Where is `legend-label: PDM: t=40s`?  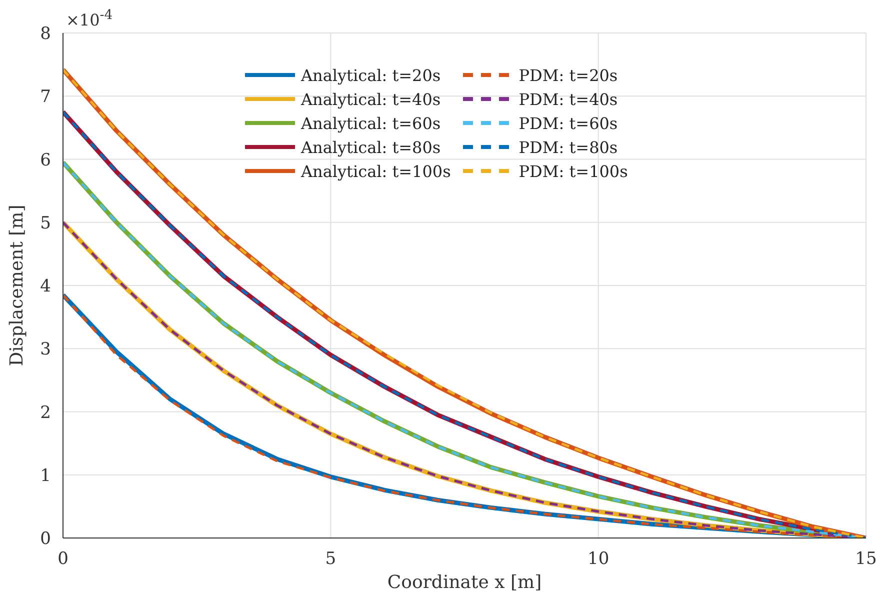
legend-label: PDM: t=40s is located at coordinates (568, 99).